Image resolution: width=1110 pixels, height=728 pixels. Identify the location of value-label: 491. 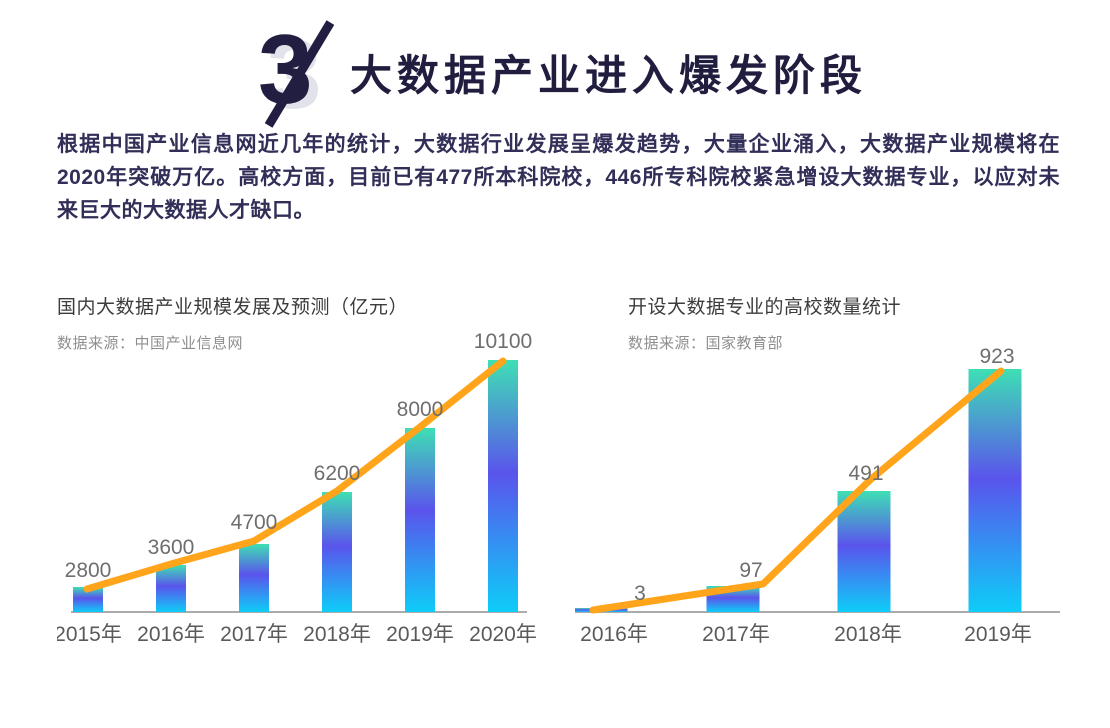
(865, 473).